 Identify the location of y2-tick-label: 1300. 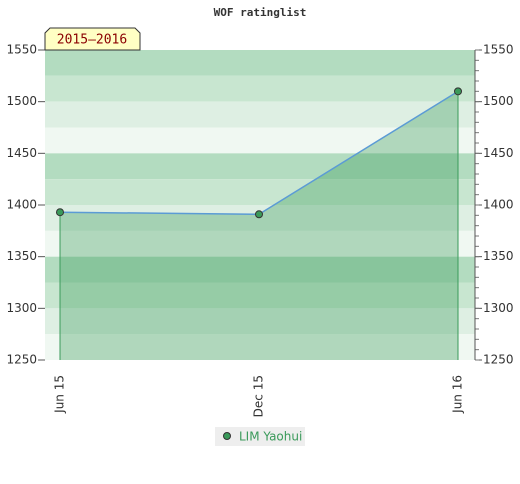
(498, 308).